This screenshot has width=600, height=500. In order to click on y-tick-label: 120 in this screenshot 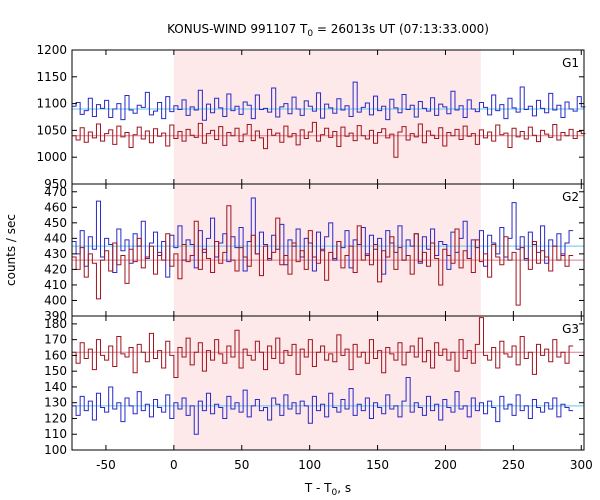, I will do `click(55, 418)`.